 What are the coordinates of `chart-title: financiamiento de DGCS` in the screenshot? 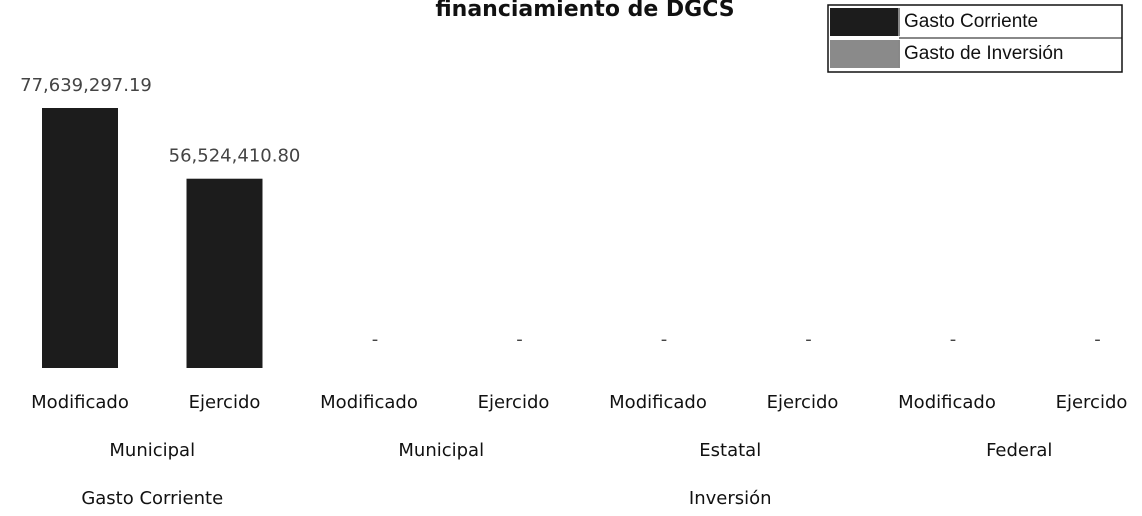 It's located at (584, 11).